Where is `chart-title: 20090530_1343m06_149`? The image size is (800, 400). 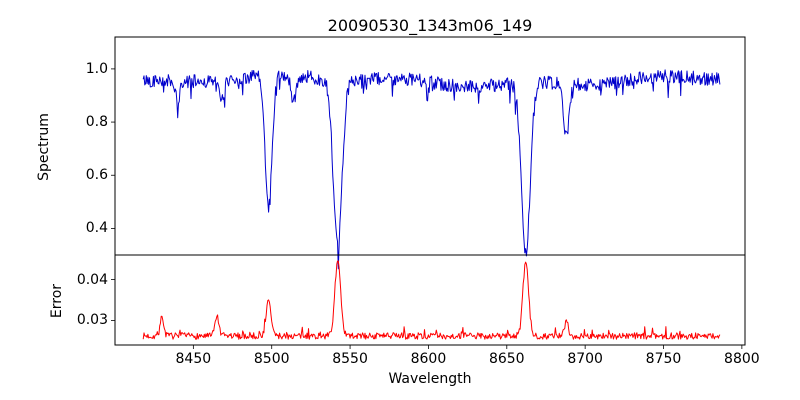 chart-title: 20090530_1343m06_149 is located at coordinates (430, 25).